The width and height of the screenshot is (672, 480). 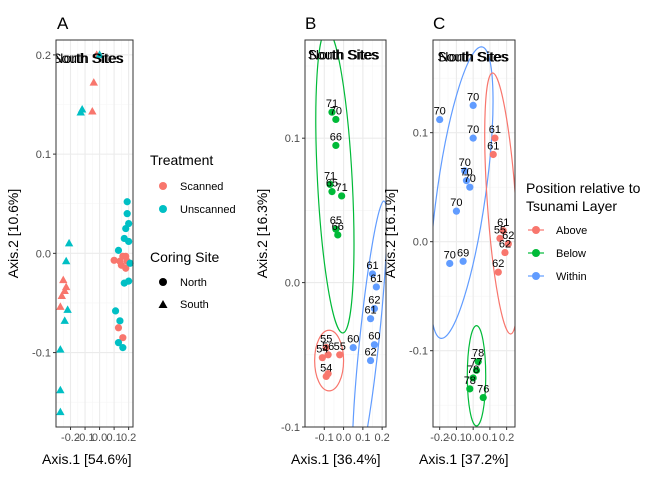 What do you see at coordinates (420, 134) in the screenshot?
I see `panel-c-ytick-label: 0.1` at bounding box center [420, 134].